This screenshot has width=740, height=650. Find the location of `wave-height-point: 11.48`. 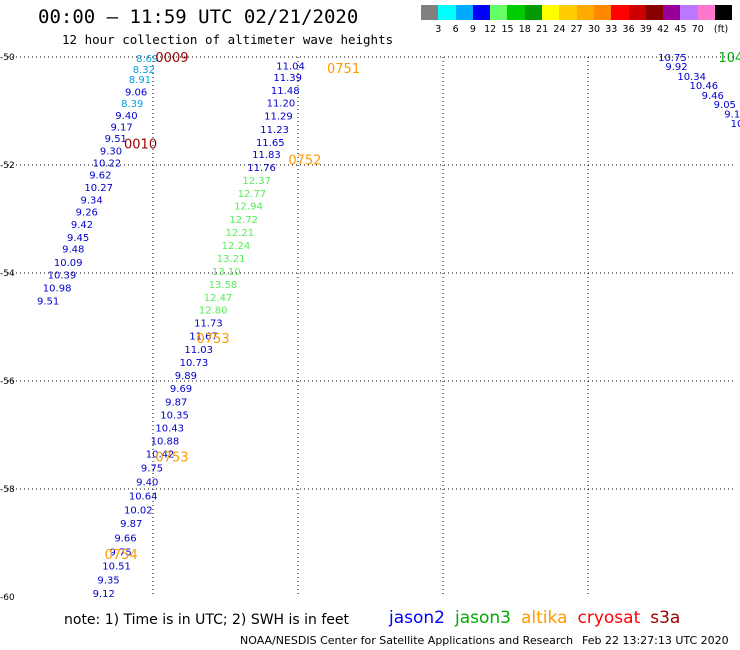

wave-height-point: 11.48 is located at coordinates (285, 91).